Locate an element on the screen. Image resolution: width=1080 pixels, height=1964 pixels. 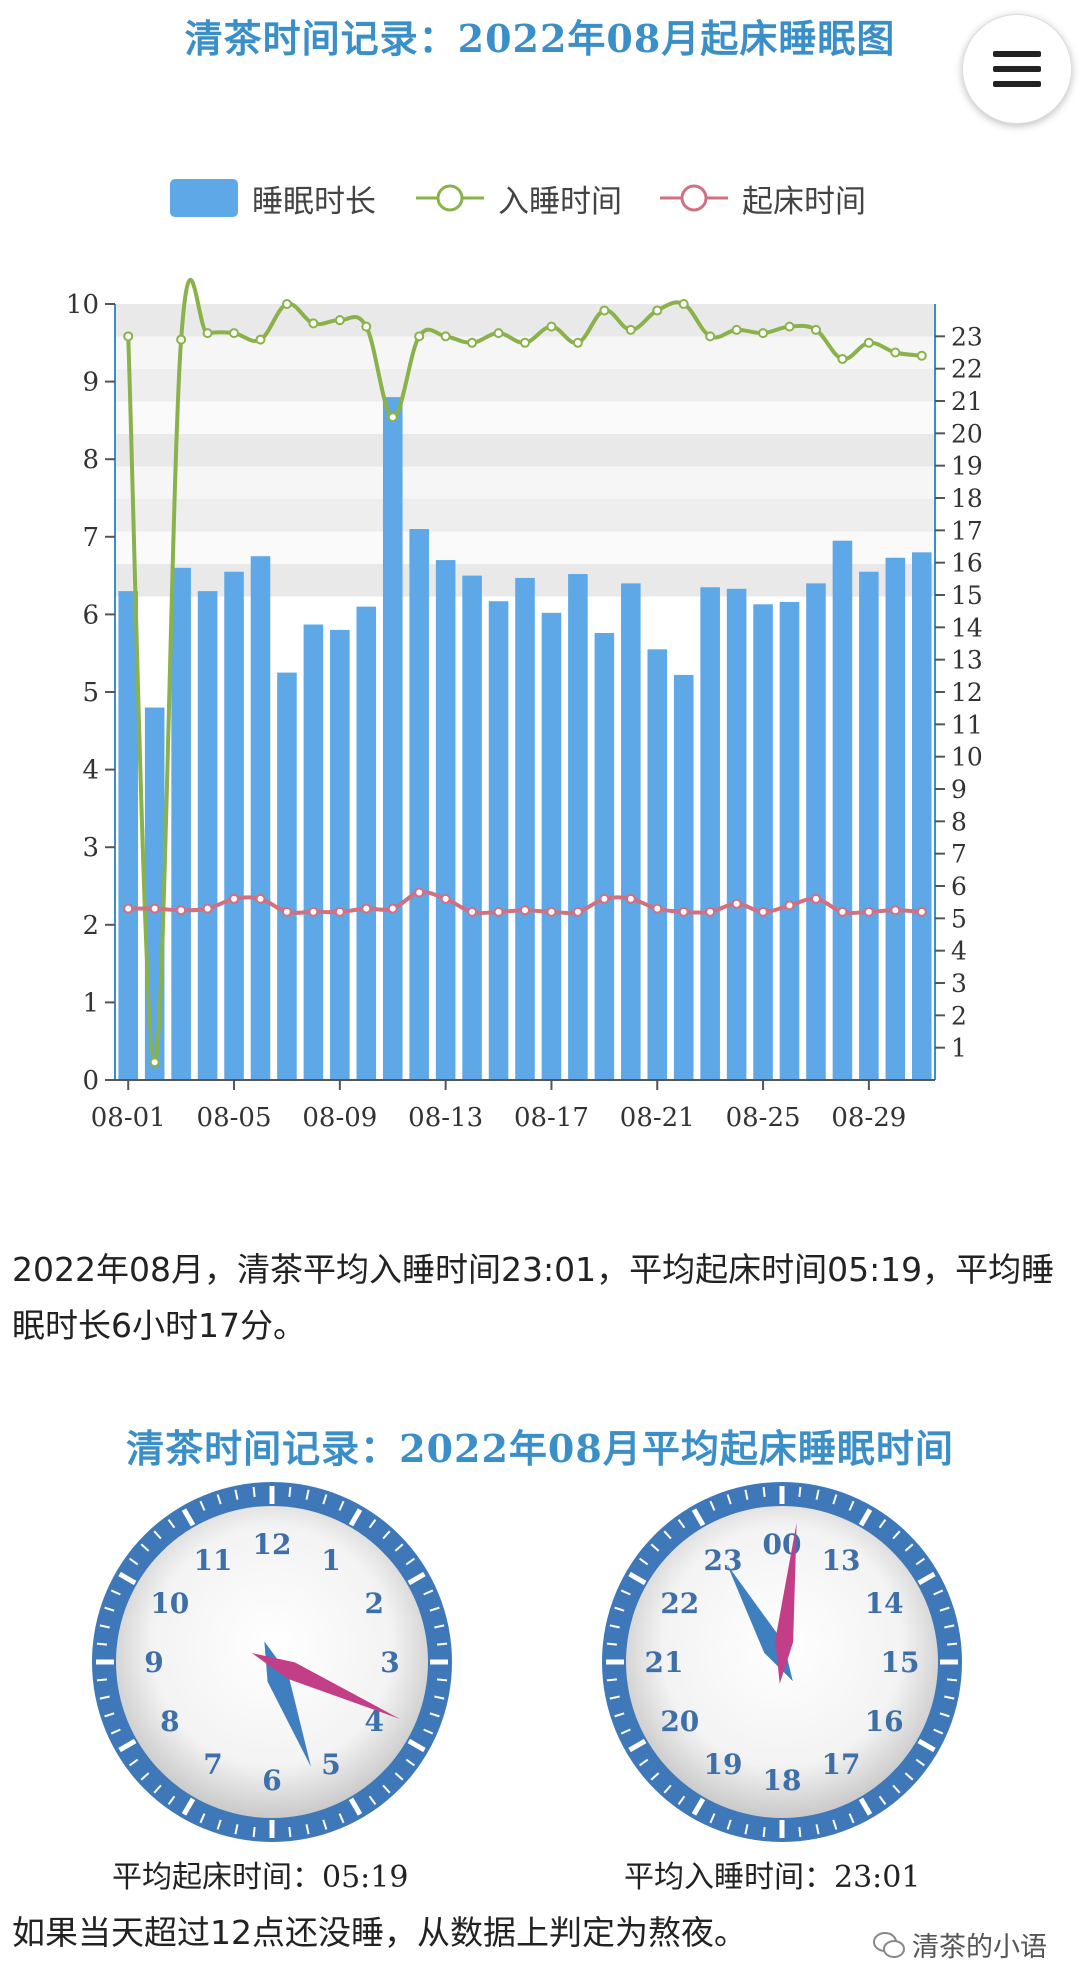
right-tick-label: 18 is located at coordinates (967, 498).